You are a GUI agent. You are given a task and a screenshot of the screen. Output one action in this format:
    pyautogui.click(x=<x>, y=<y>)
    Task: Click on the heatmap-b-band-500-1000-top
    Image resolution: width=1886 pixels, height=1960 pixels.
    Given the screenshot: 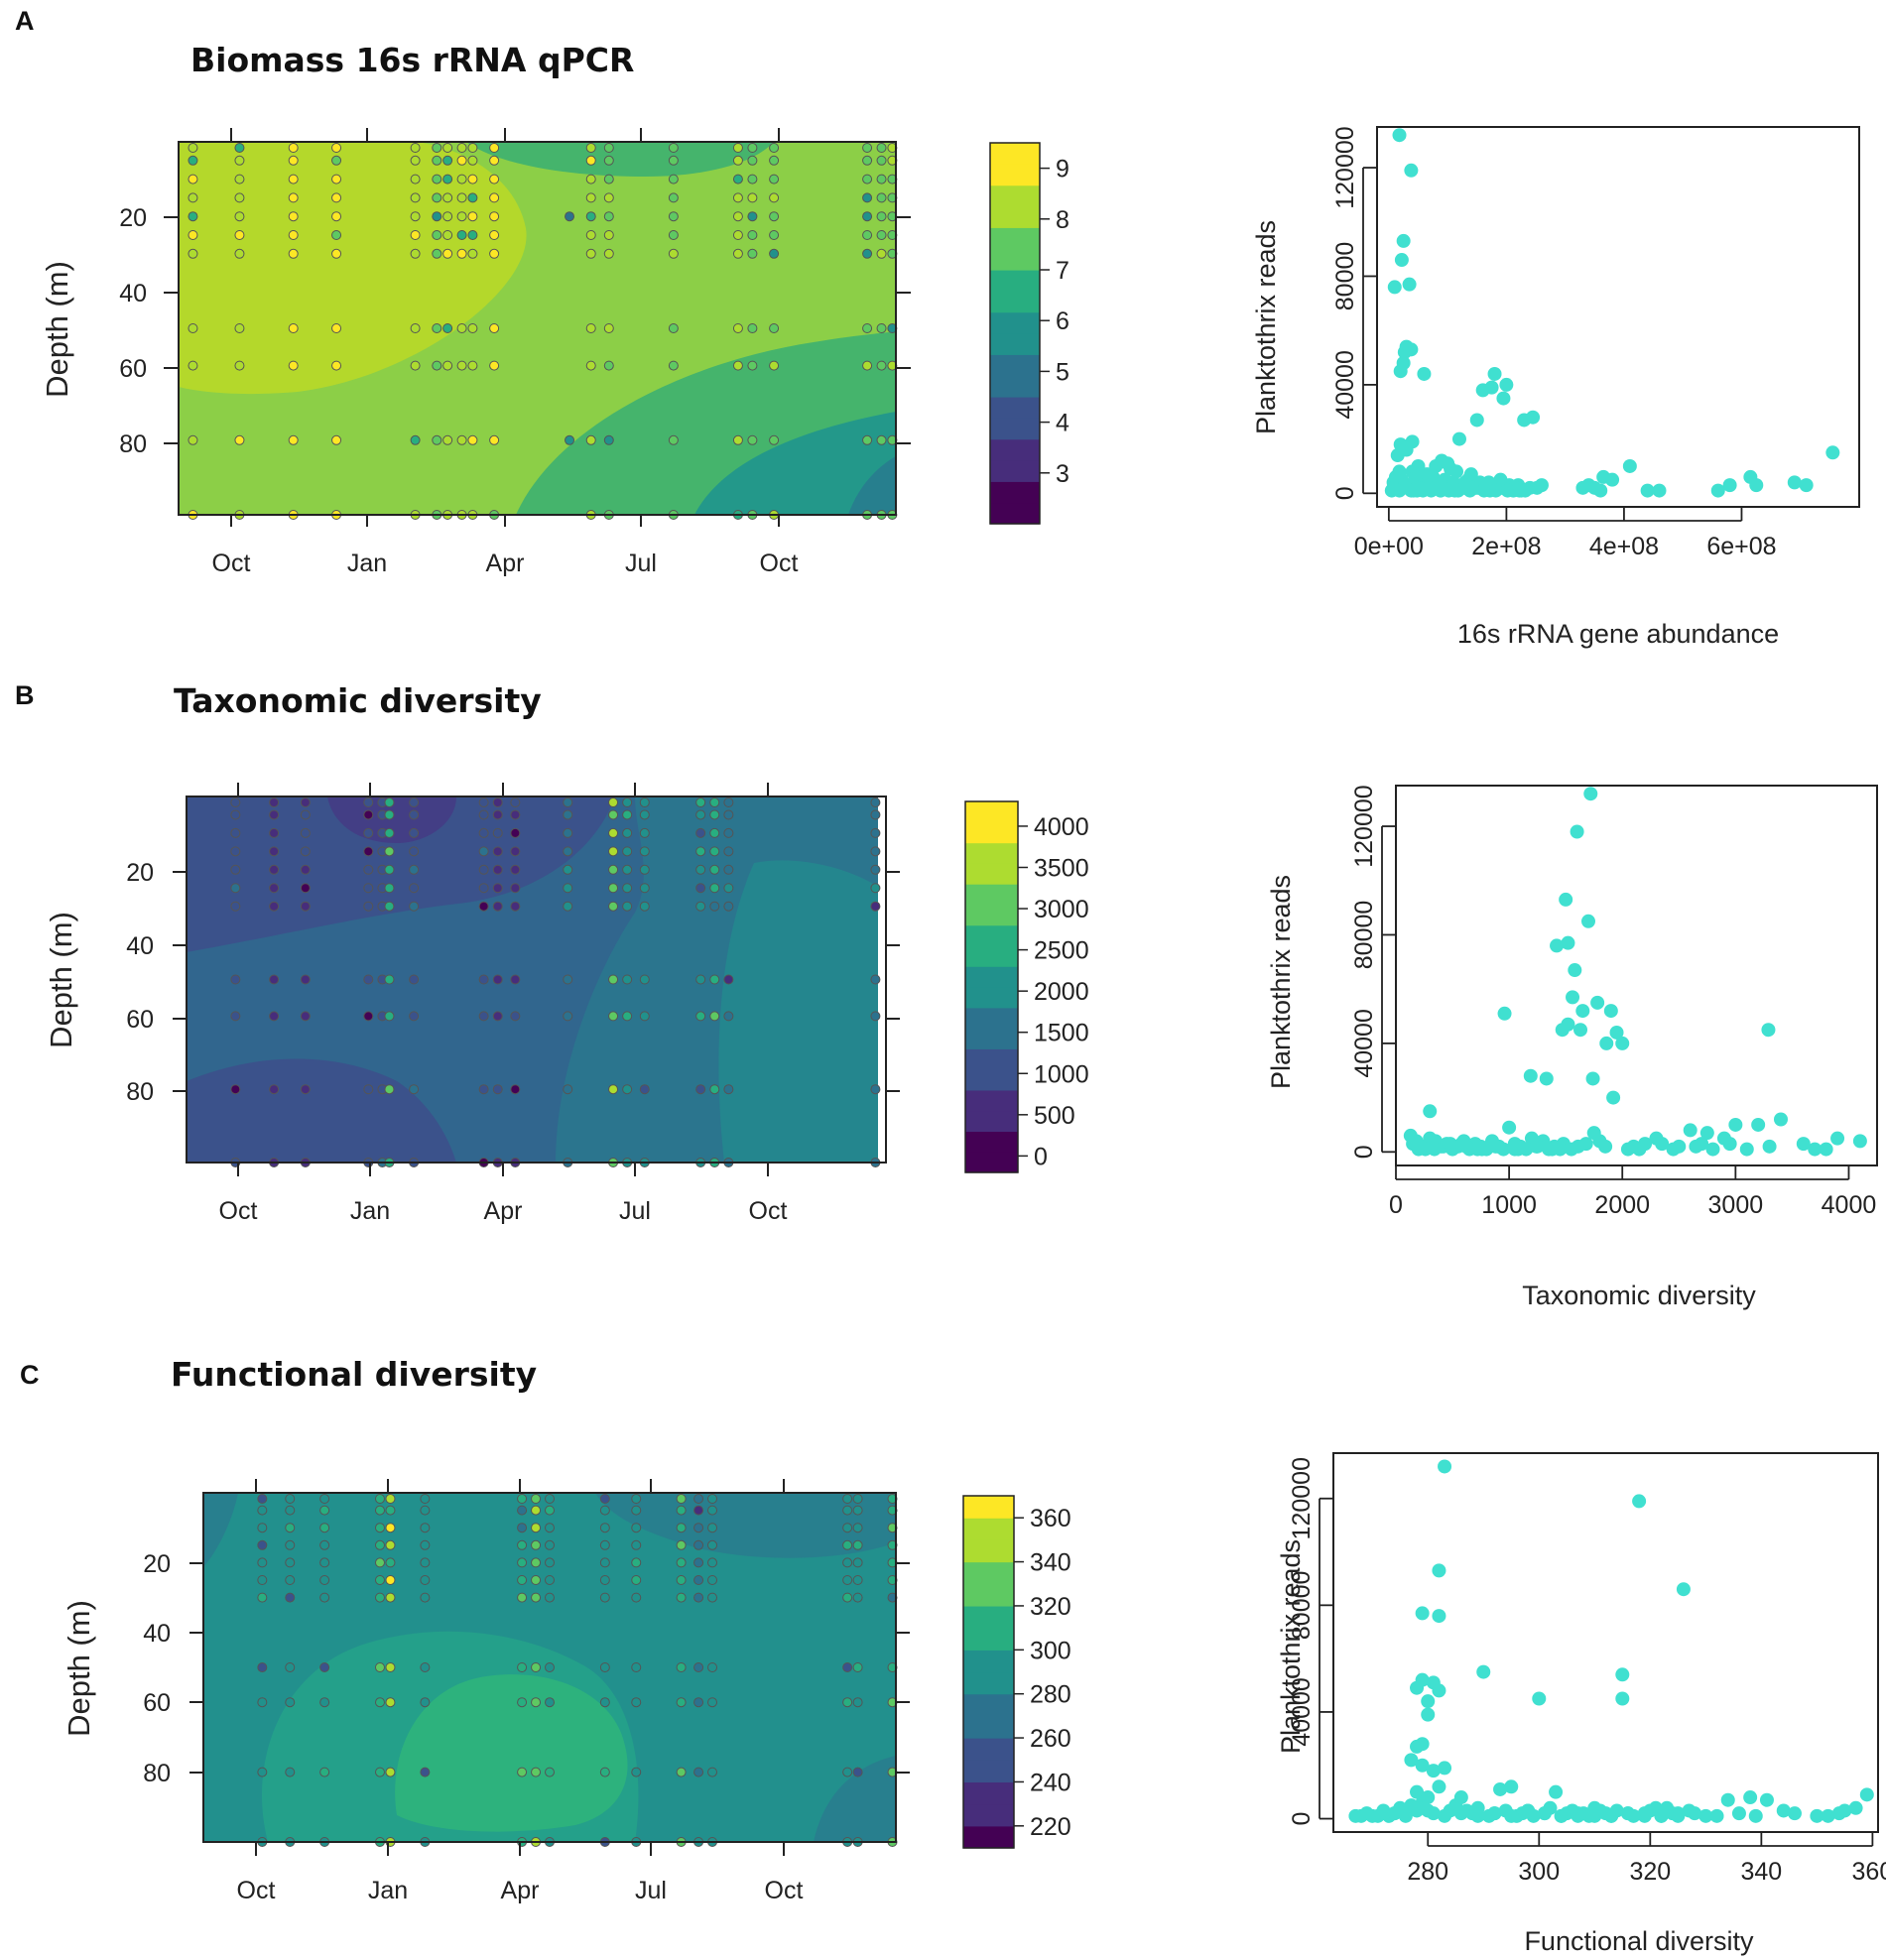 What is the action you would take?
    pyautogui.click(x=401, y=874)
    